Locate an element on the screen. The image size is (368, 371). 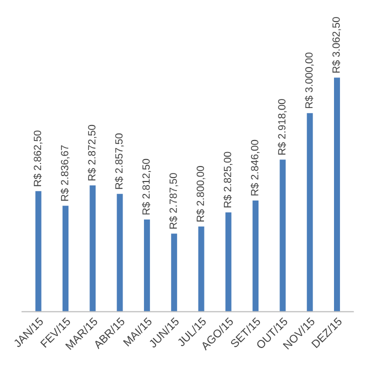
data-label: R$ 2.812,50 is located at coordinates (146, 186).